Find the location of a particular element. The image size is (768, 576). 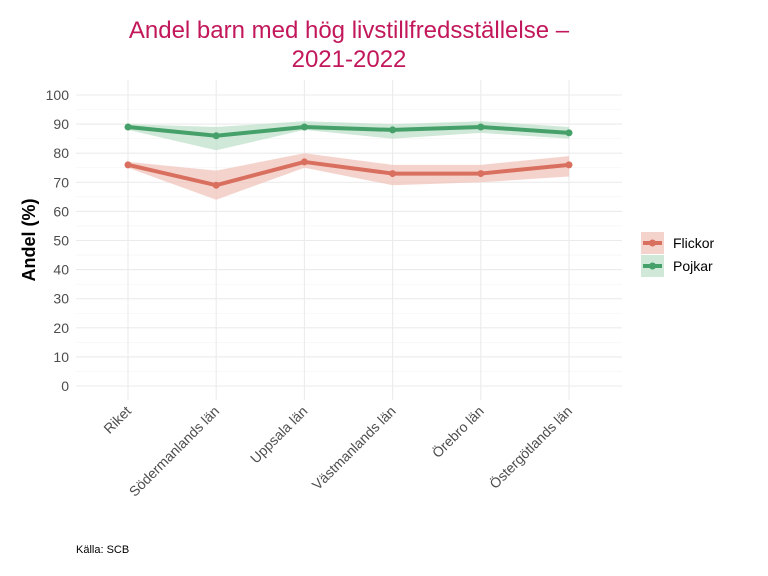

x-tick-label: Örebro län is located at coordinates (457, 431).